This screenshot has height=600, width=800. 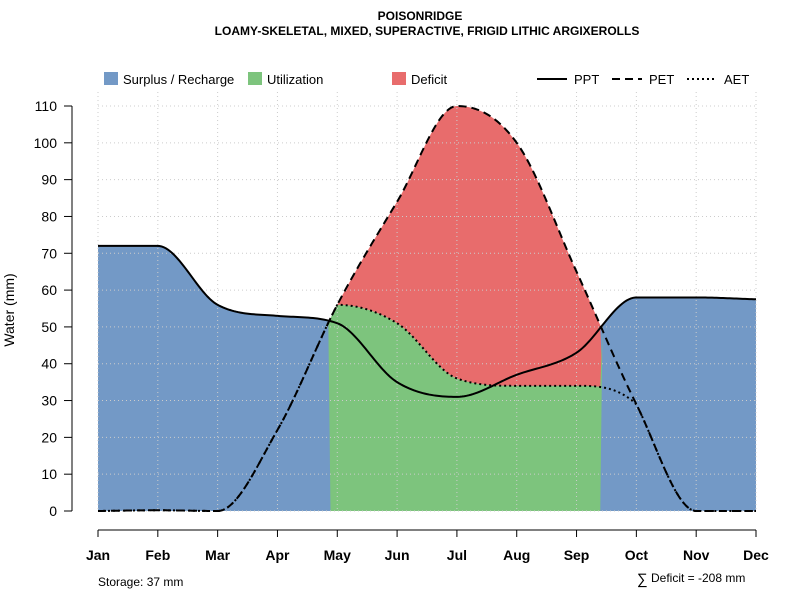 I want to click on x-tick-label-7: Aug, so click(x=516, y=555).